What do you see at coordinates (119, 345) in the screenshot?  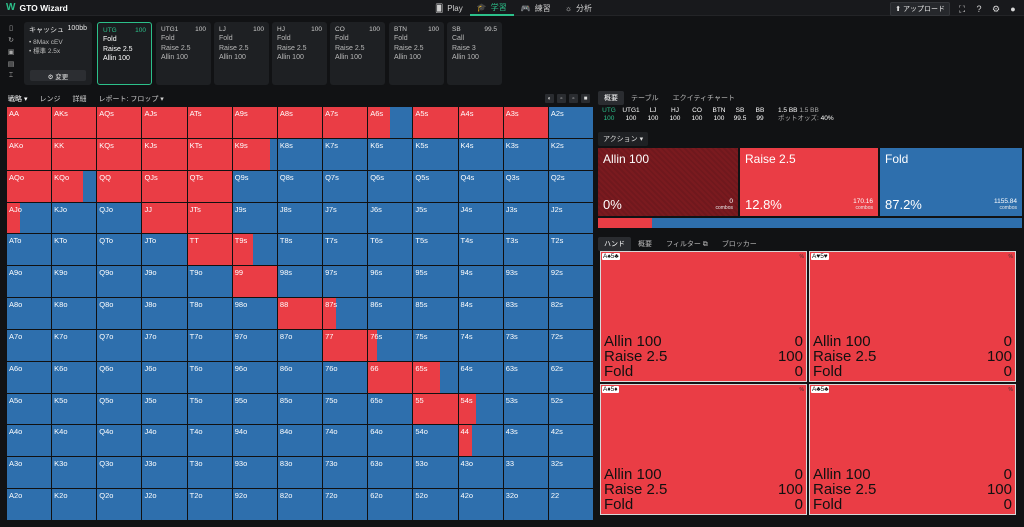 I see `hand-cell: Q7o` at bounding box center [119, 345].